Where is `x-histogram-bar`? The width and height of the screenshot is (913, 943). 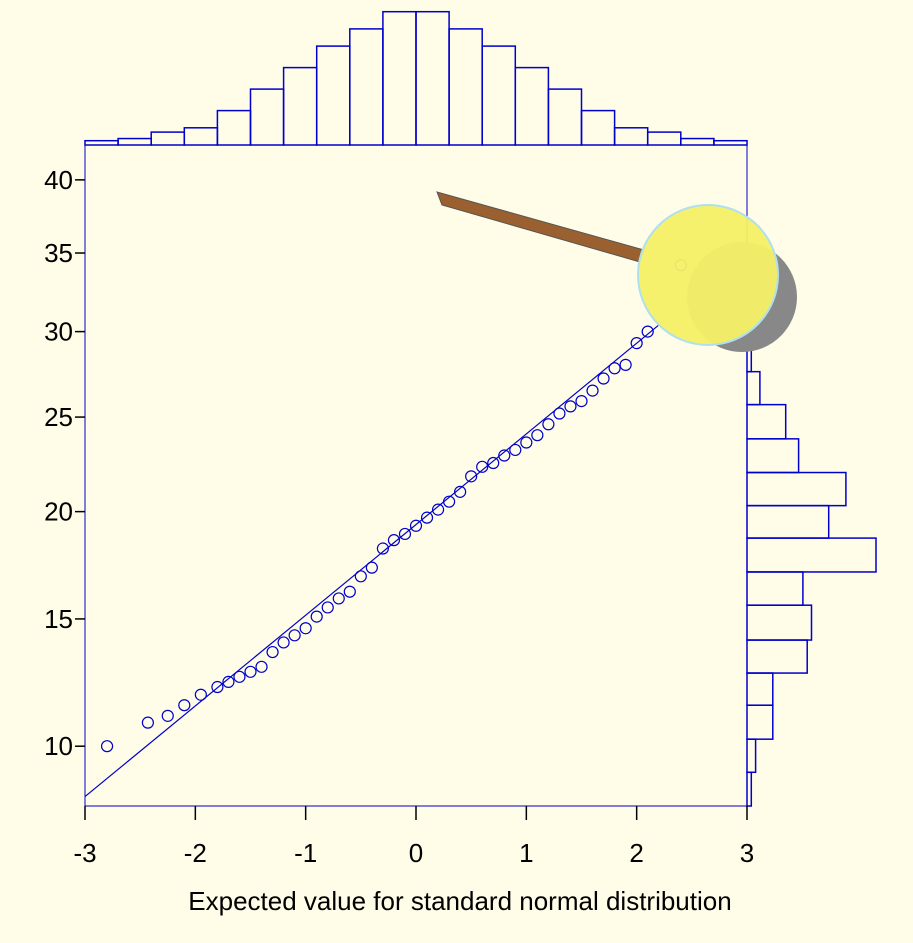 x-histogram-bar is located at coordinates (730, 142).